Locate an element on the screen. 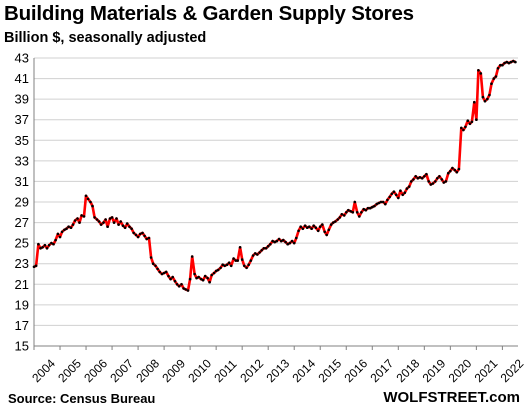 This screenshot has width=526, height=413. y-tick-label: 31 is located at coordinates (22, 181).